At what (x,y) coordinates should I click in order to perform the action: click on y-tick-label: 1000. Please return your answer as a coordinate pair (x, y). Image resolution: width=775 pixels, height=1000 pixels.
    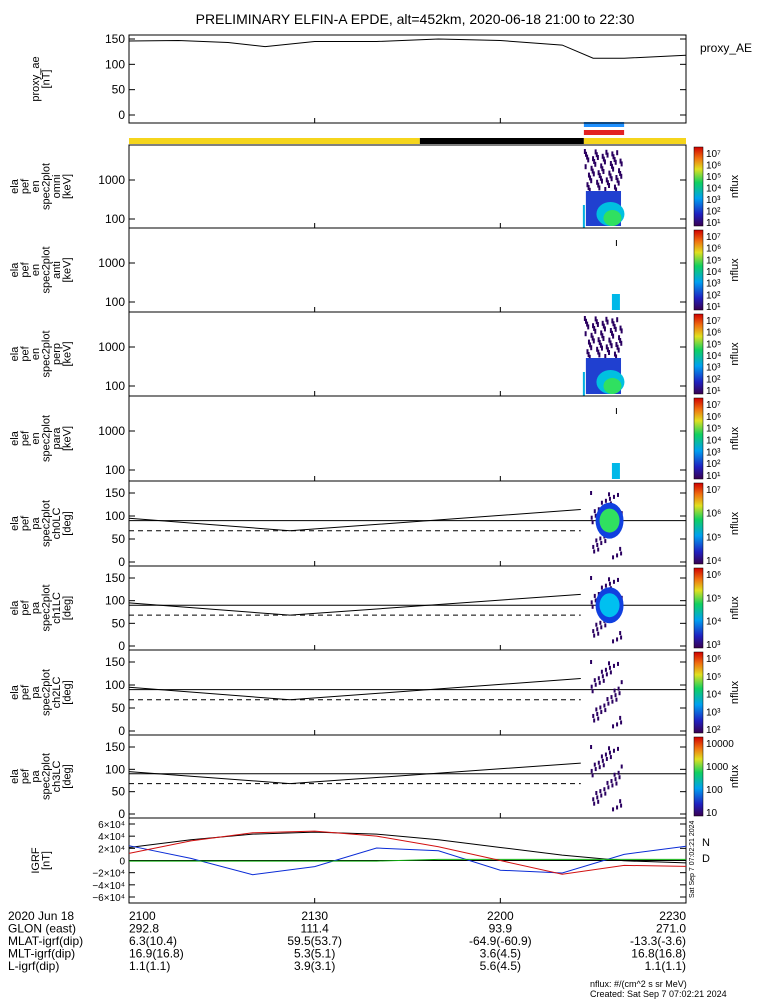
    Looking at the image, I should click on (111, 431).